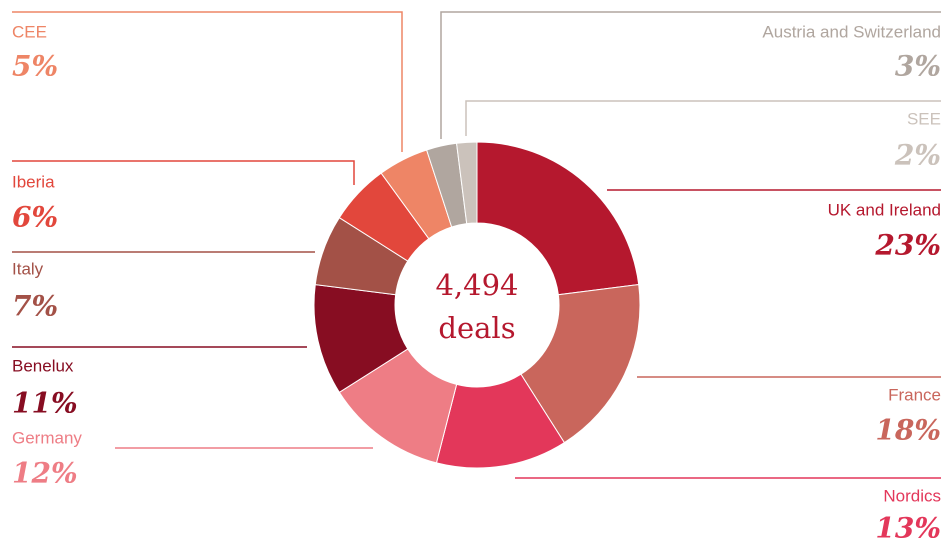 This screenshot has height=544, width=947. Describe the element at coordinates (917, 155) in the screenshot. I see `value-label: 2%` at that location.